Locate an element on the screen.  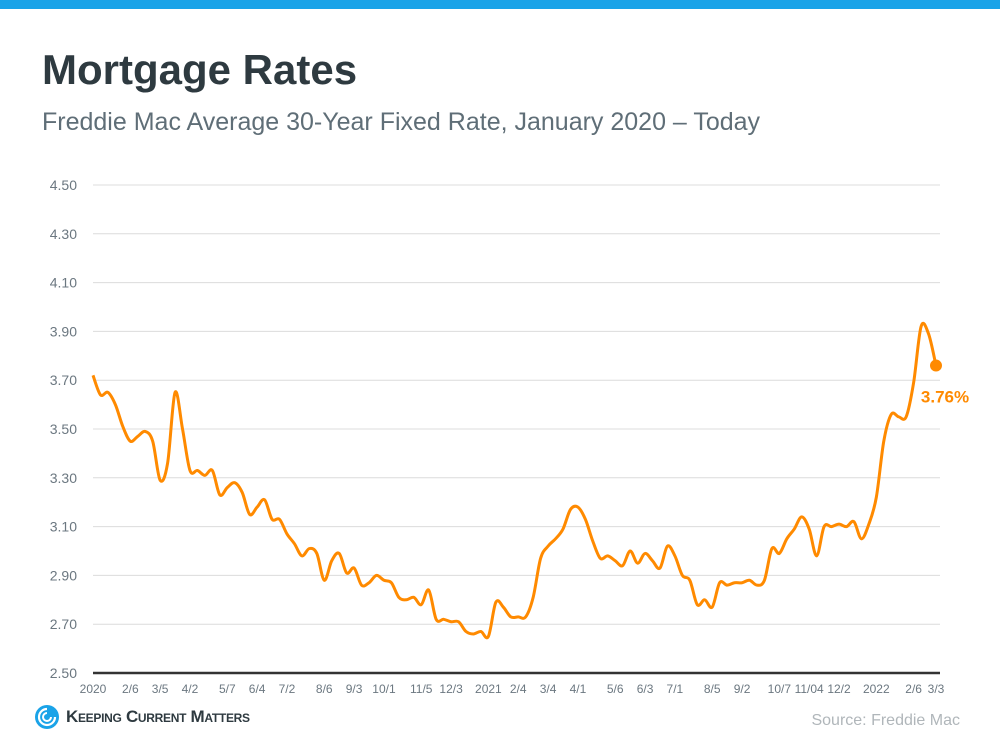
x-tick-label: 7/2 is located at coordinates (287, 689).